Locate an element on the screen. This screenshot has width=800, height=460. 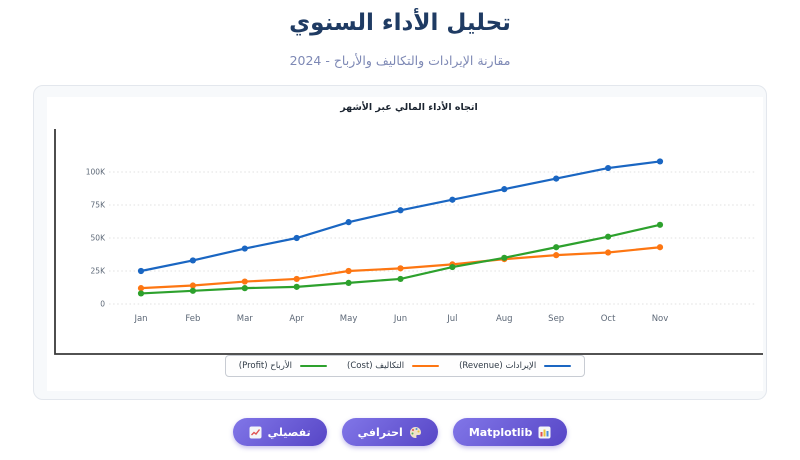
chart-line-icon is located at coordinates (255, 432).